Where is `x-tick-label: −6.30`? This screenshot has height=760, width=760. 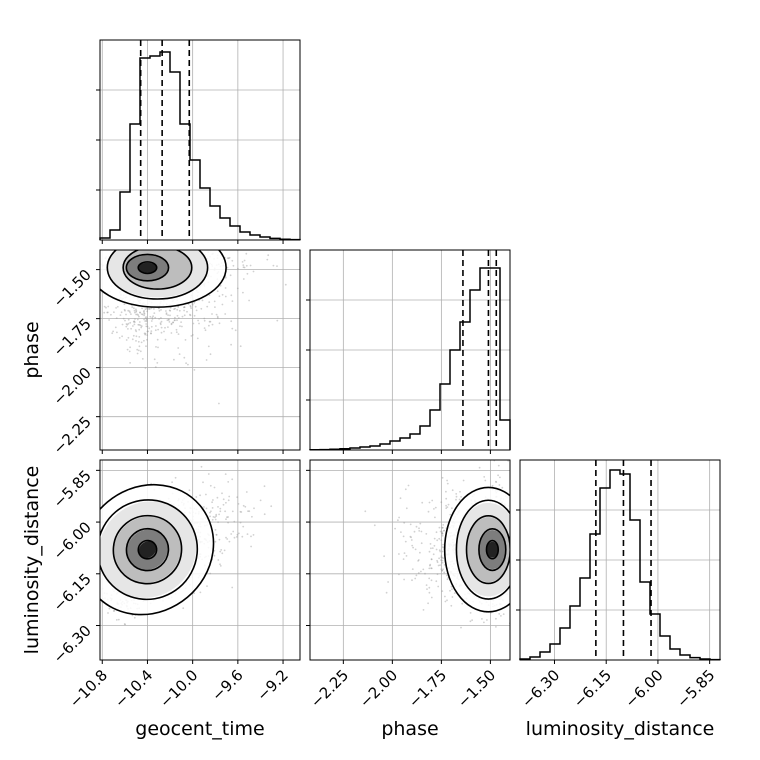
x-tick-label: −6.30 is located at coordinates (540, 688).